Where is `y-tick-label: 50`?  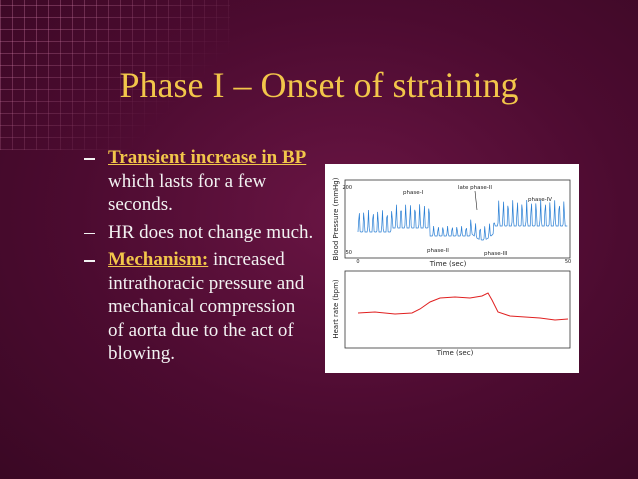 y-tick-label: 50 is located at coordinates (349, 253).